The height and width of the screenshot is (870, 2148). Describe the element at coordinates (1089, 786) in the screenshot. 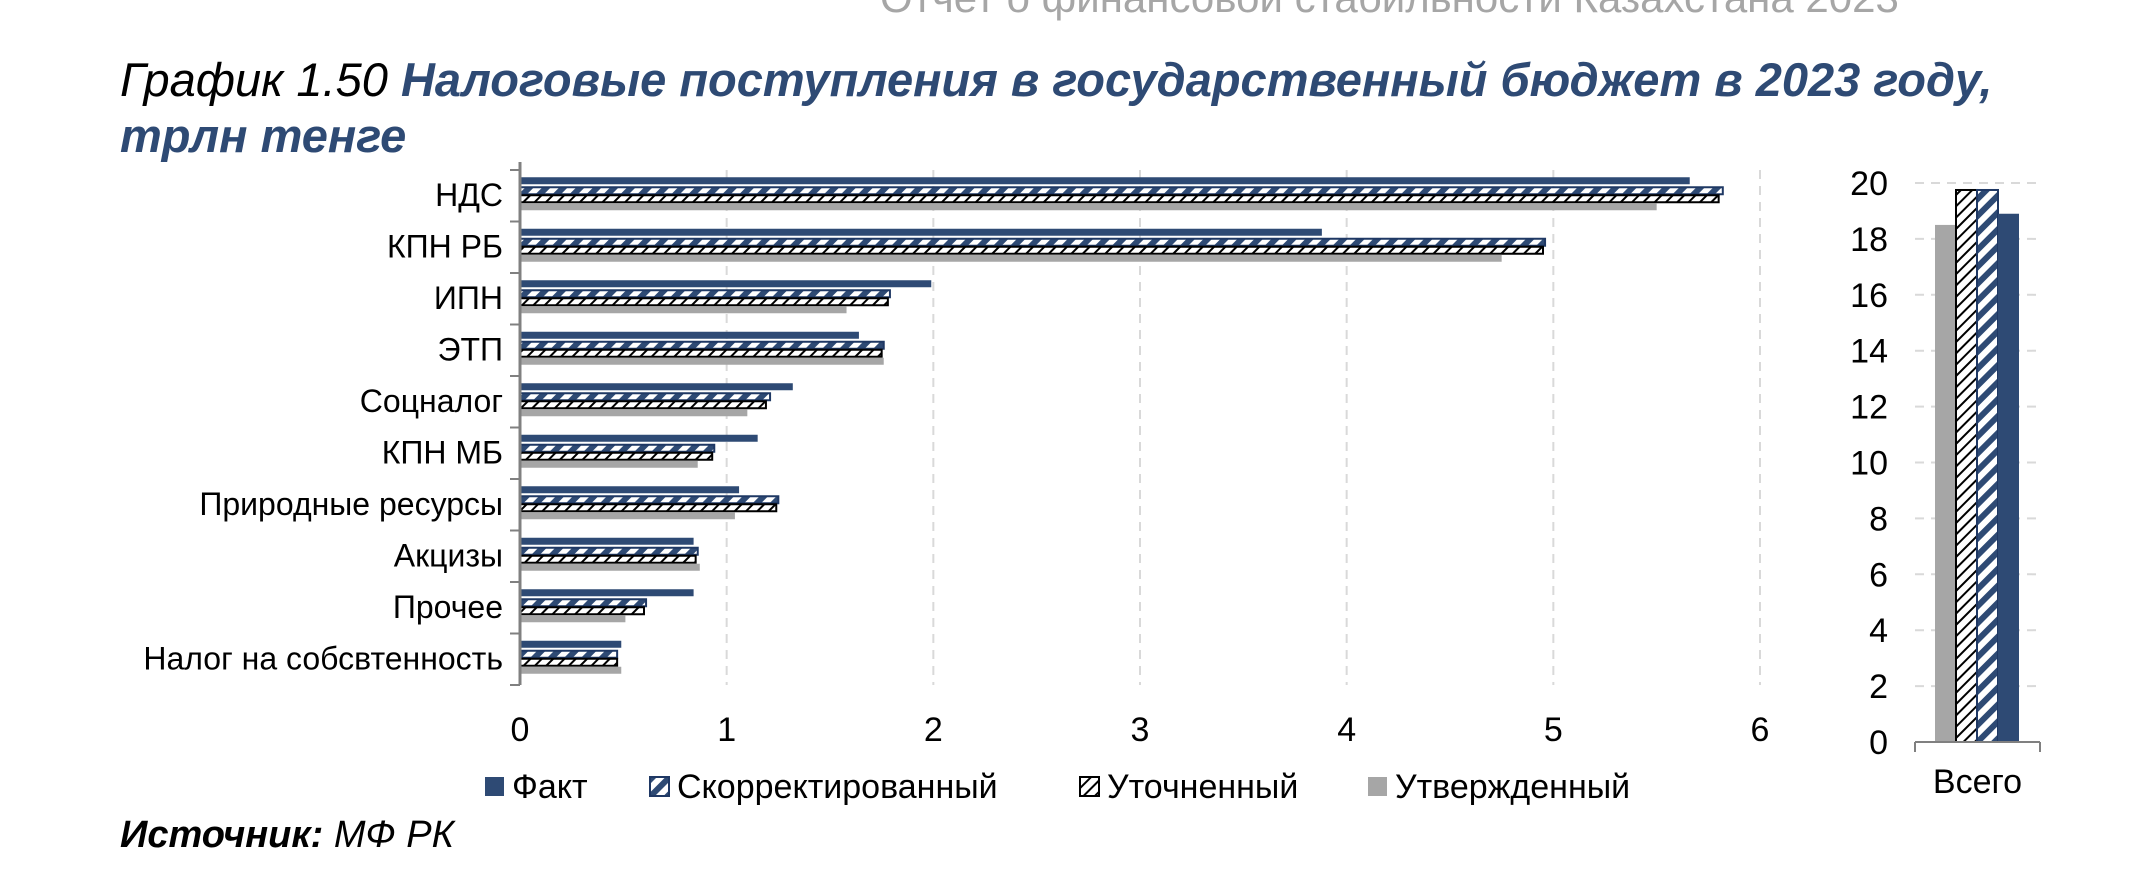

I see `legend-swatch-уточненный` at that location.